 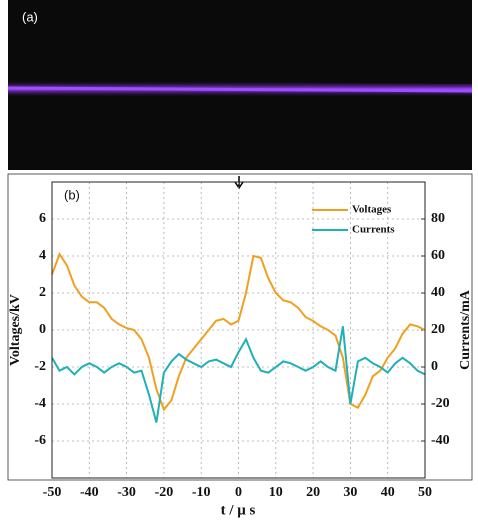 I want to click on x-tick-label: 30, so click(x=350, y=492).